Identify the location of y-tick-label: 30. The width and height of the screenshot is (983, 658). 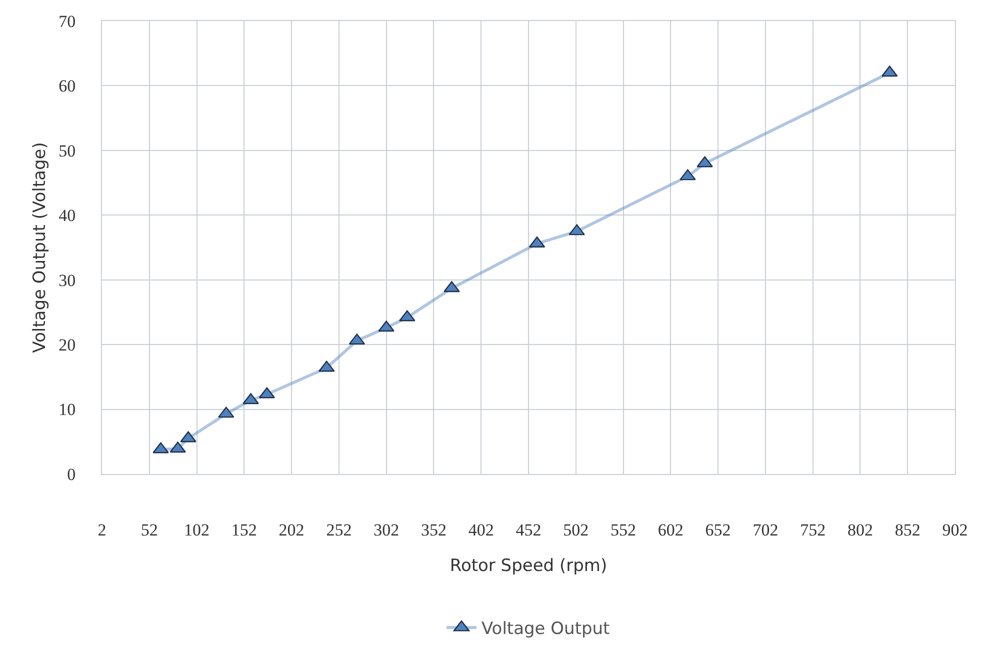
(67, 280).